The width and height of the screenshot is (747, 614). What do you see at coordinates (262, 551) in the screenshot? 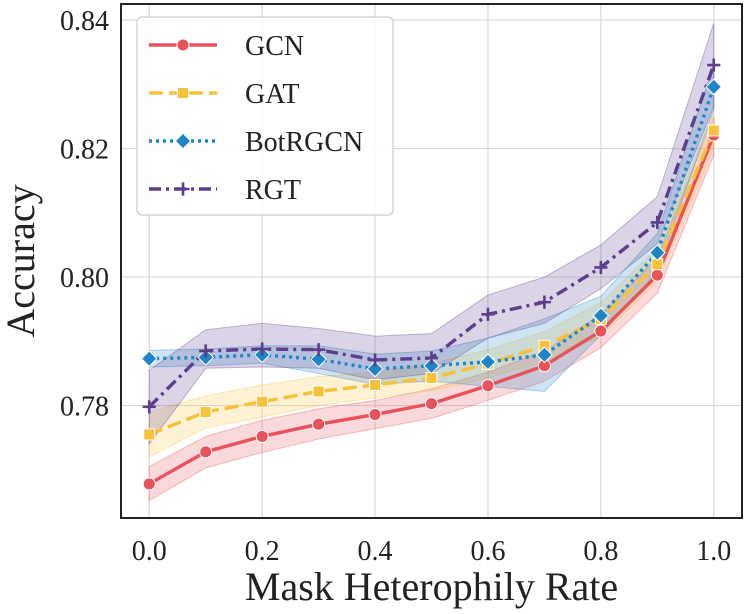
I see `x-tick-label: 0.2` at bounding box center [262, 551].